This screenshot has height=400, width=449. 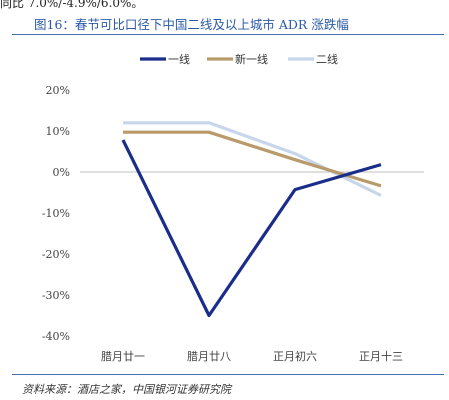 What do you see at coordinates (251, 59) in the screenshot?
I see `legend-label-2: 新一线` at bounding box center [251, 59].